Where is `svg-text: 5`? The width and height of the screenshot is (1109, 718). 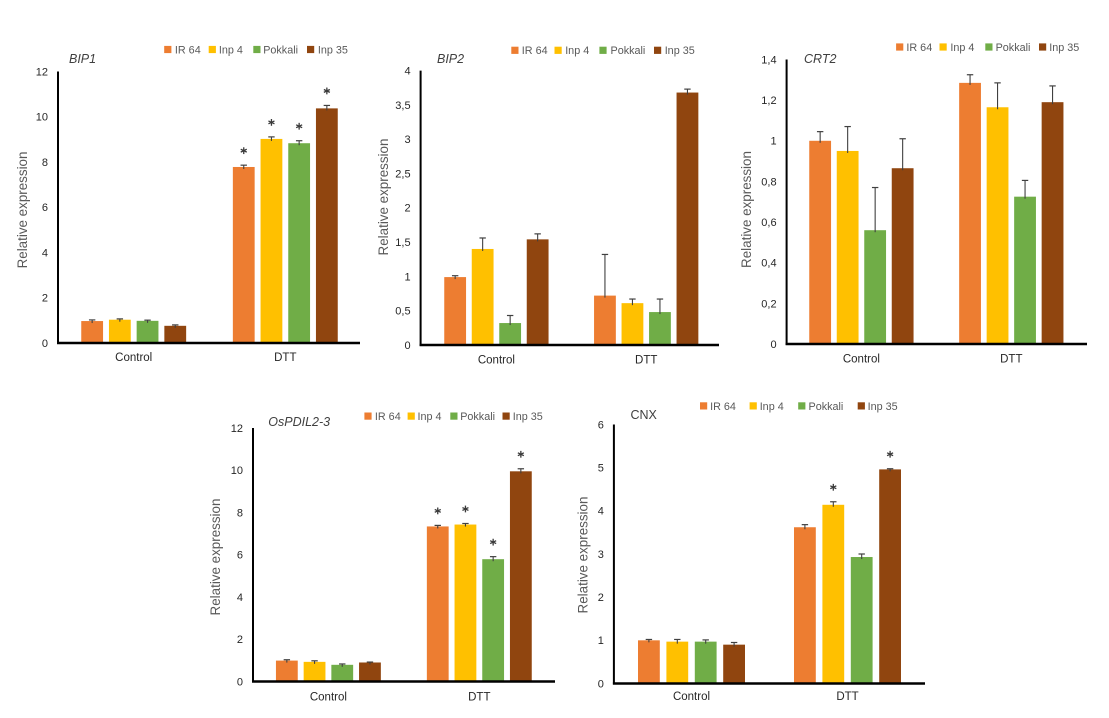
svg-text: 5 is located at coordinates (601, 469).